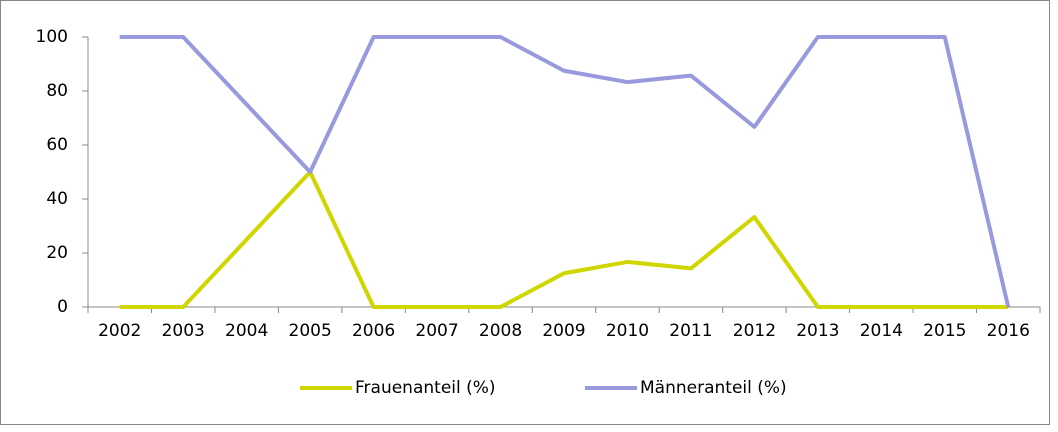 The image size is (1058, 432). Describe the element at coordinates (57, 199) in the screenshot. I see `y-tick-label: 40` at that location.